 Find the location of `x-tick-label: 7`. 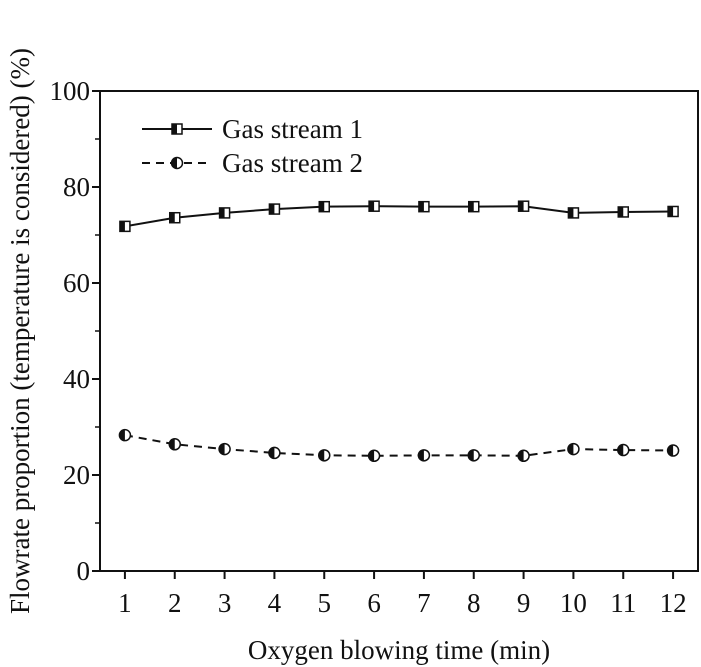

x-tick-label: 7 is located at coordinates (424, 603).